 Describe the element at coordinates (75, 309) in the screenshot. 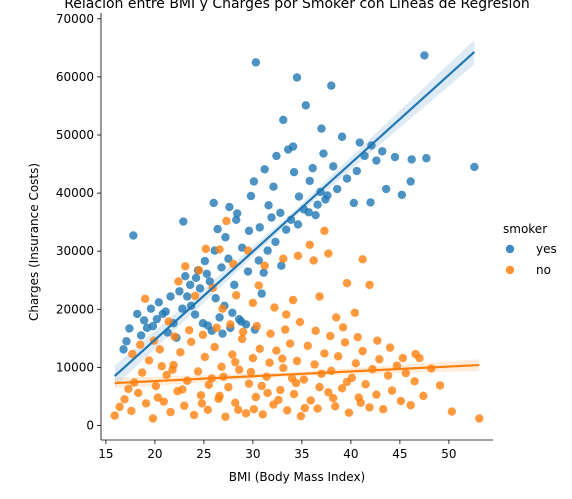

I see `y-tick-label: 20000` at that location.